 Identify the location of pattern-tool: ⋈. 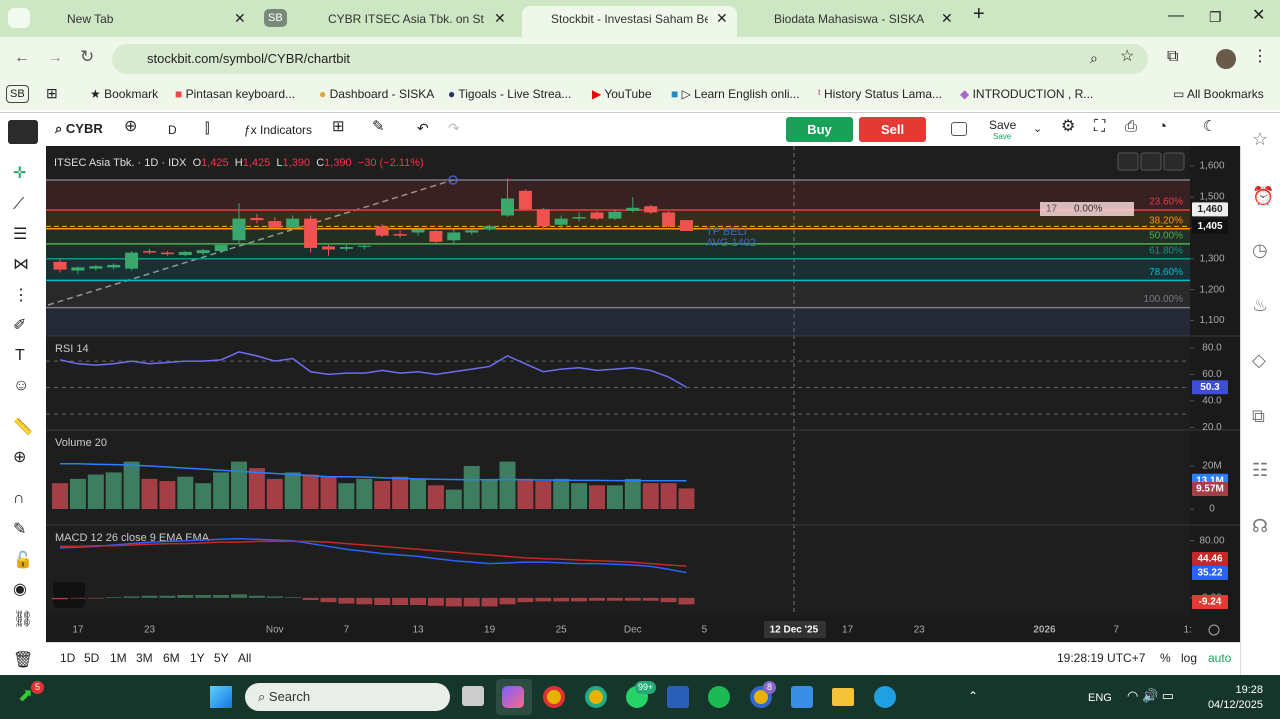
(21, 264).